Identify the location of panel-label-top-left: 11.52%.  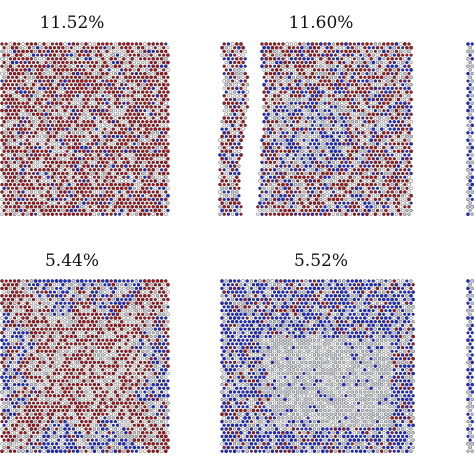
(72, 23).